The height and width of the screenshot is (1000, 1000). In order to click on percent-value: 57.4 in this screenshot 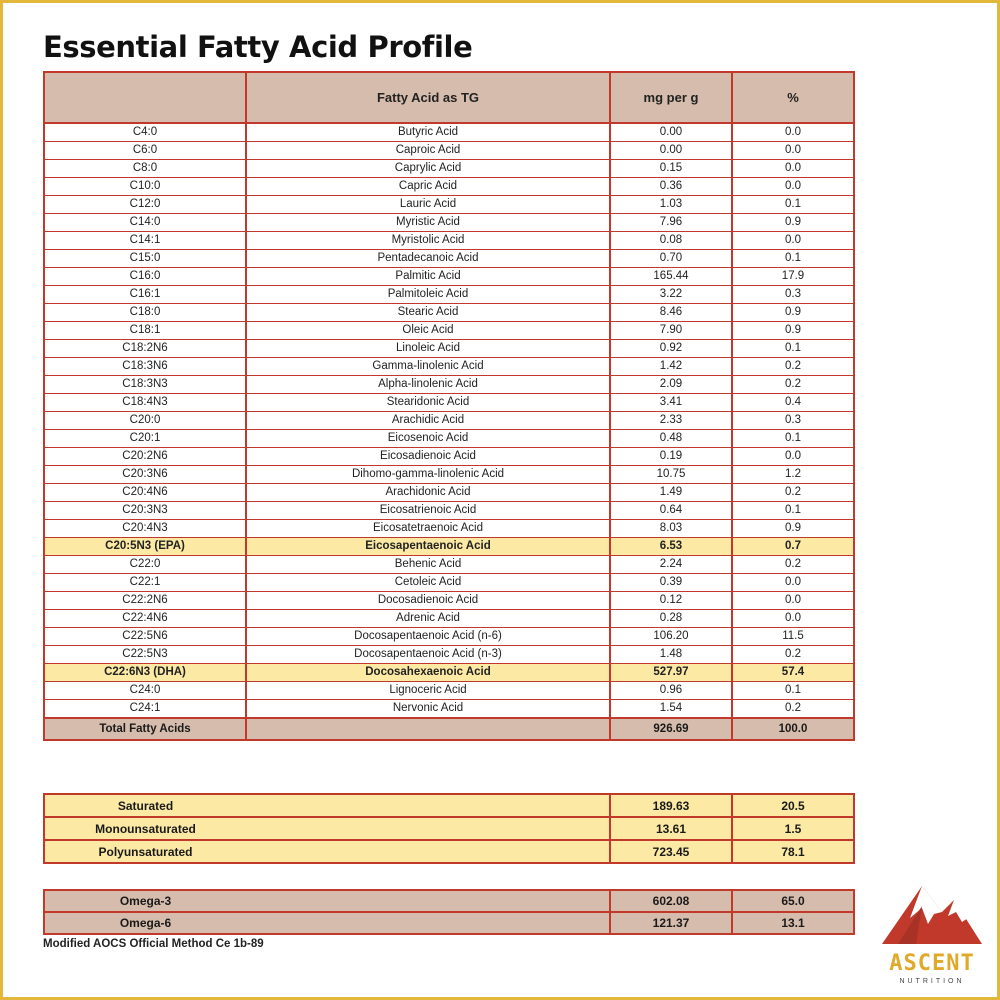, I will do `click(793, 672)`.